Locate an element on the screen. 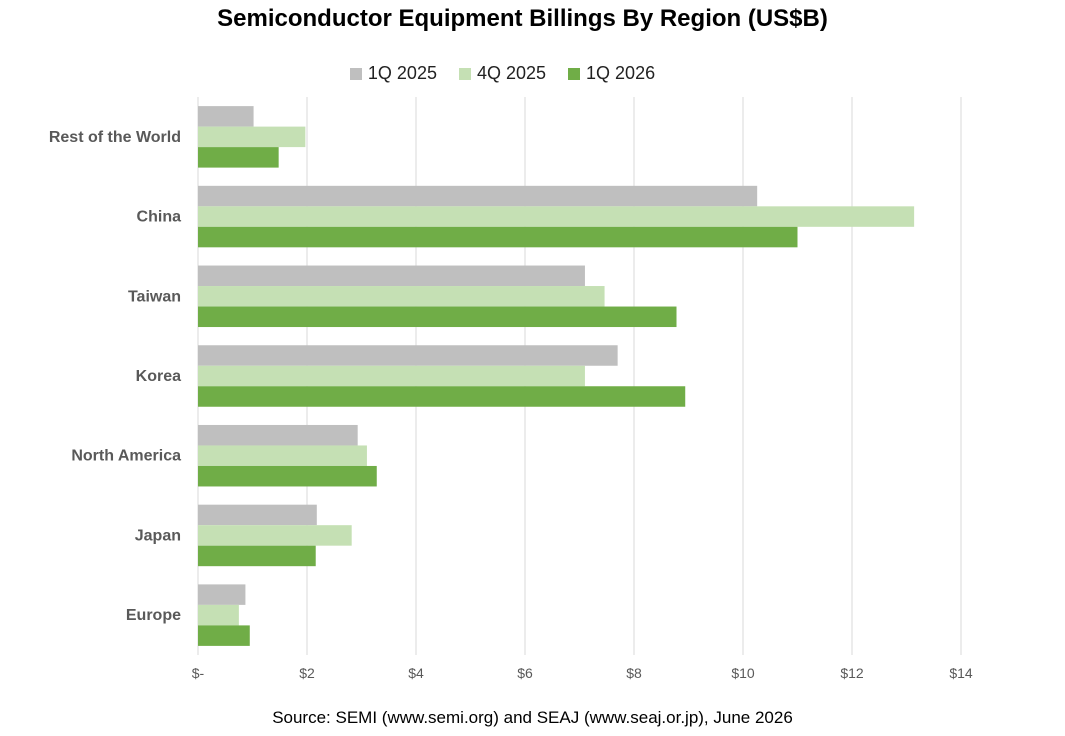 The height and width of the screenshot is (736, 1065). legend-swatch-4q-2025 is located at coordinates (464, 73).